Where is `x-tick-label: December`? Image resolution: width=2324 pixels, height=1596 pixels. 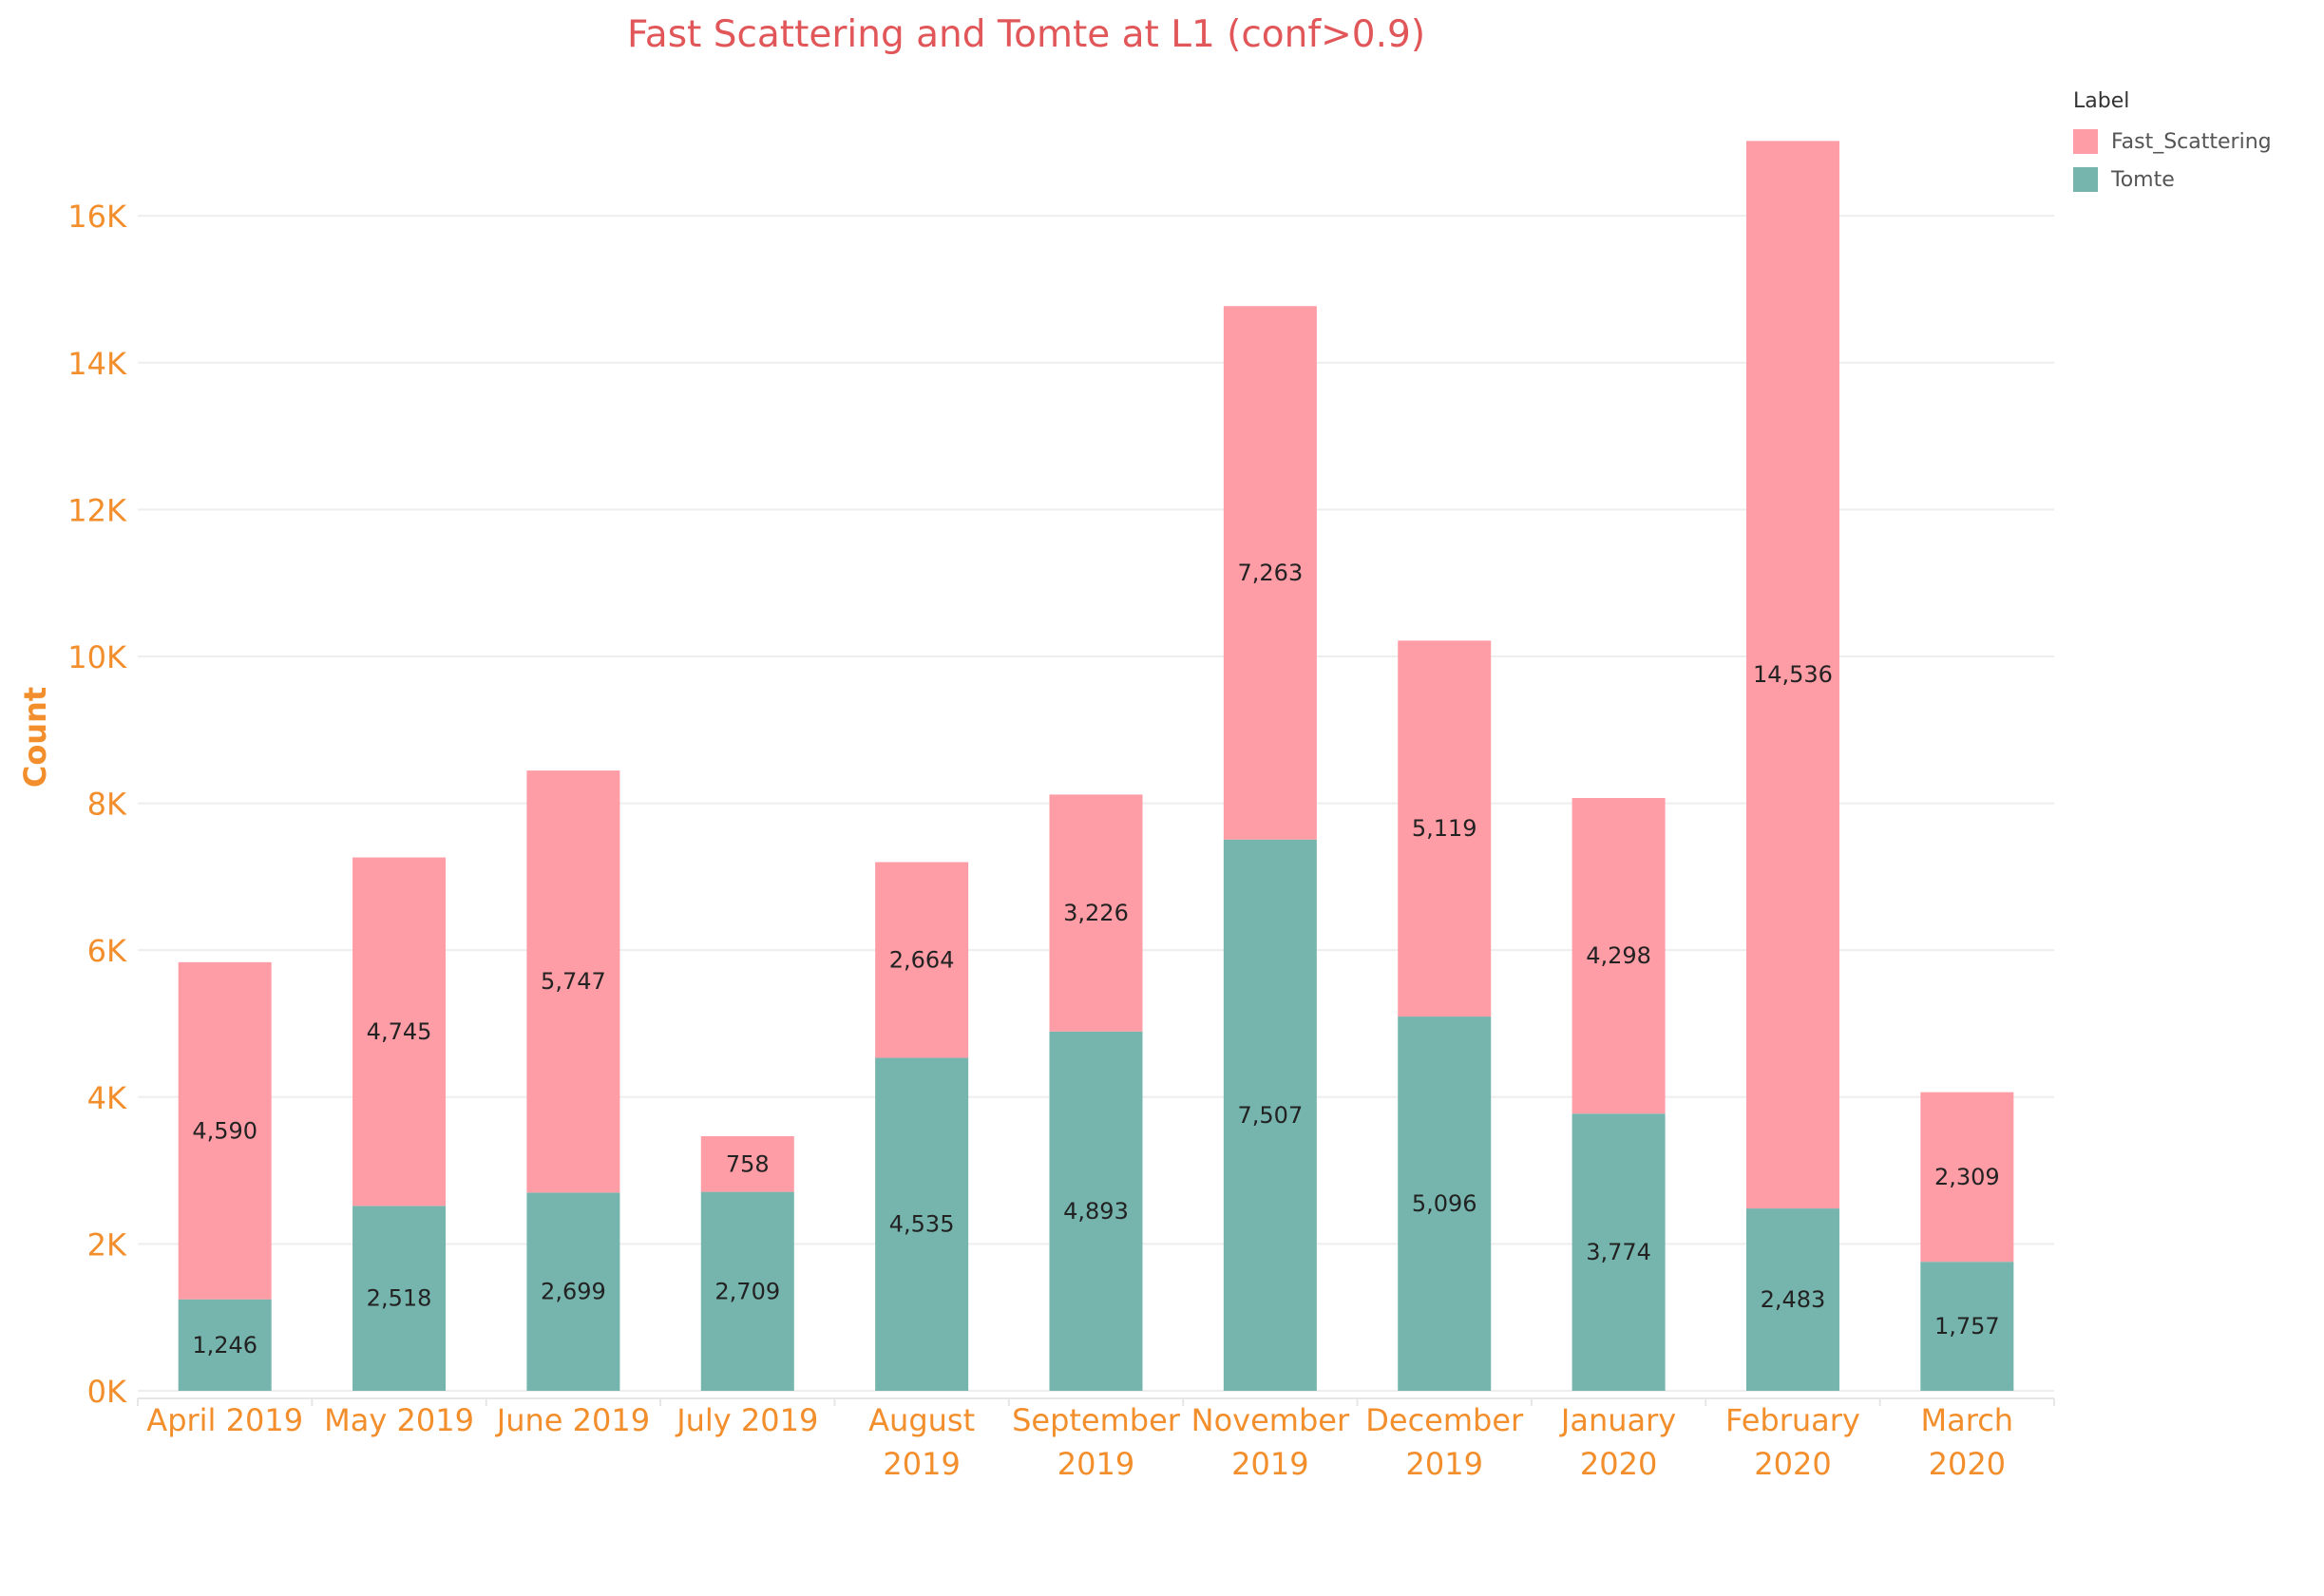
x-tick-label: December is located at coordinates (1444, 1420).